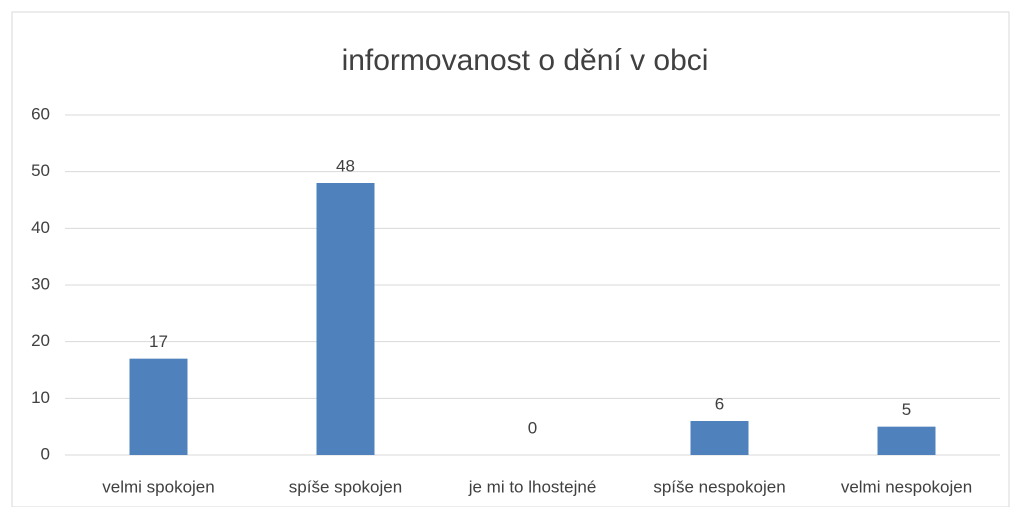  What do you see at coordinates (40, 397) in the screenshot?
I see `y-tick-label: 10` at bounding box center [40, 397].